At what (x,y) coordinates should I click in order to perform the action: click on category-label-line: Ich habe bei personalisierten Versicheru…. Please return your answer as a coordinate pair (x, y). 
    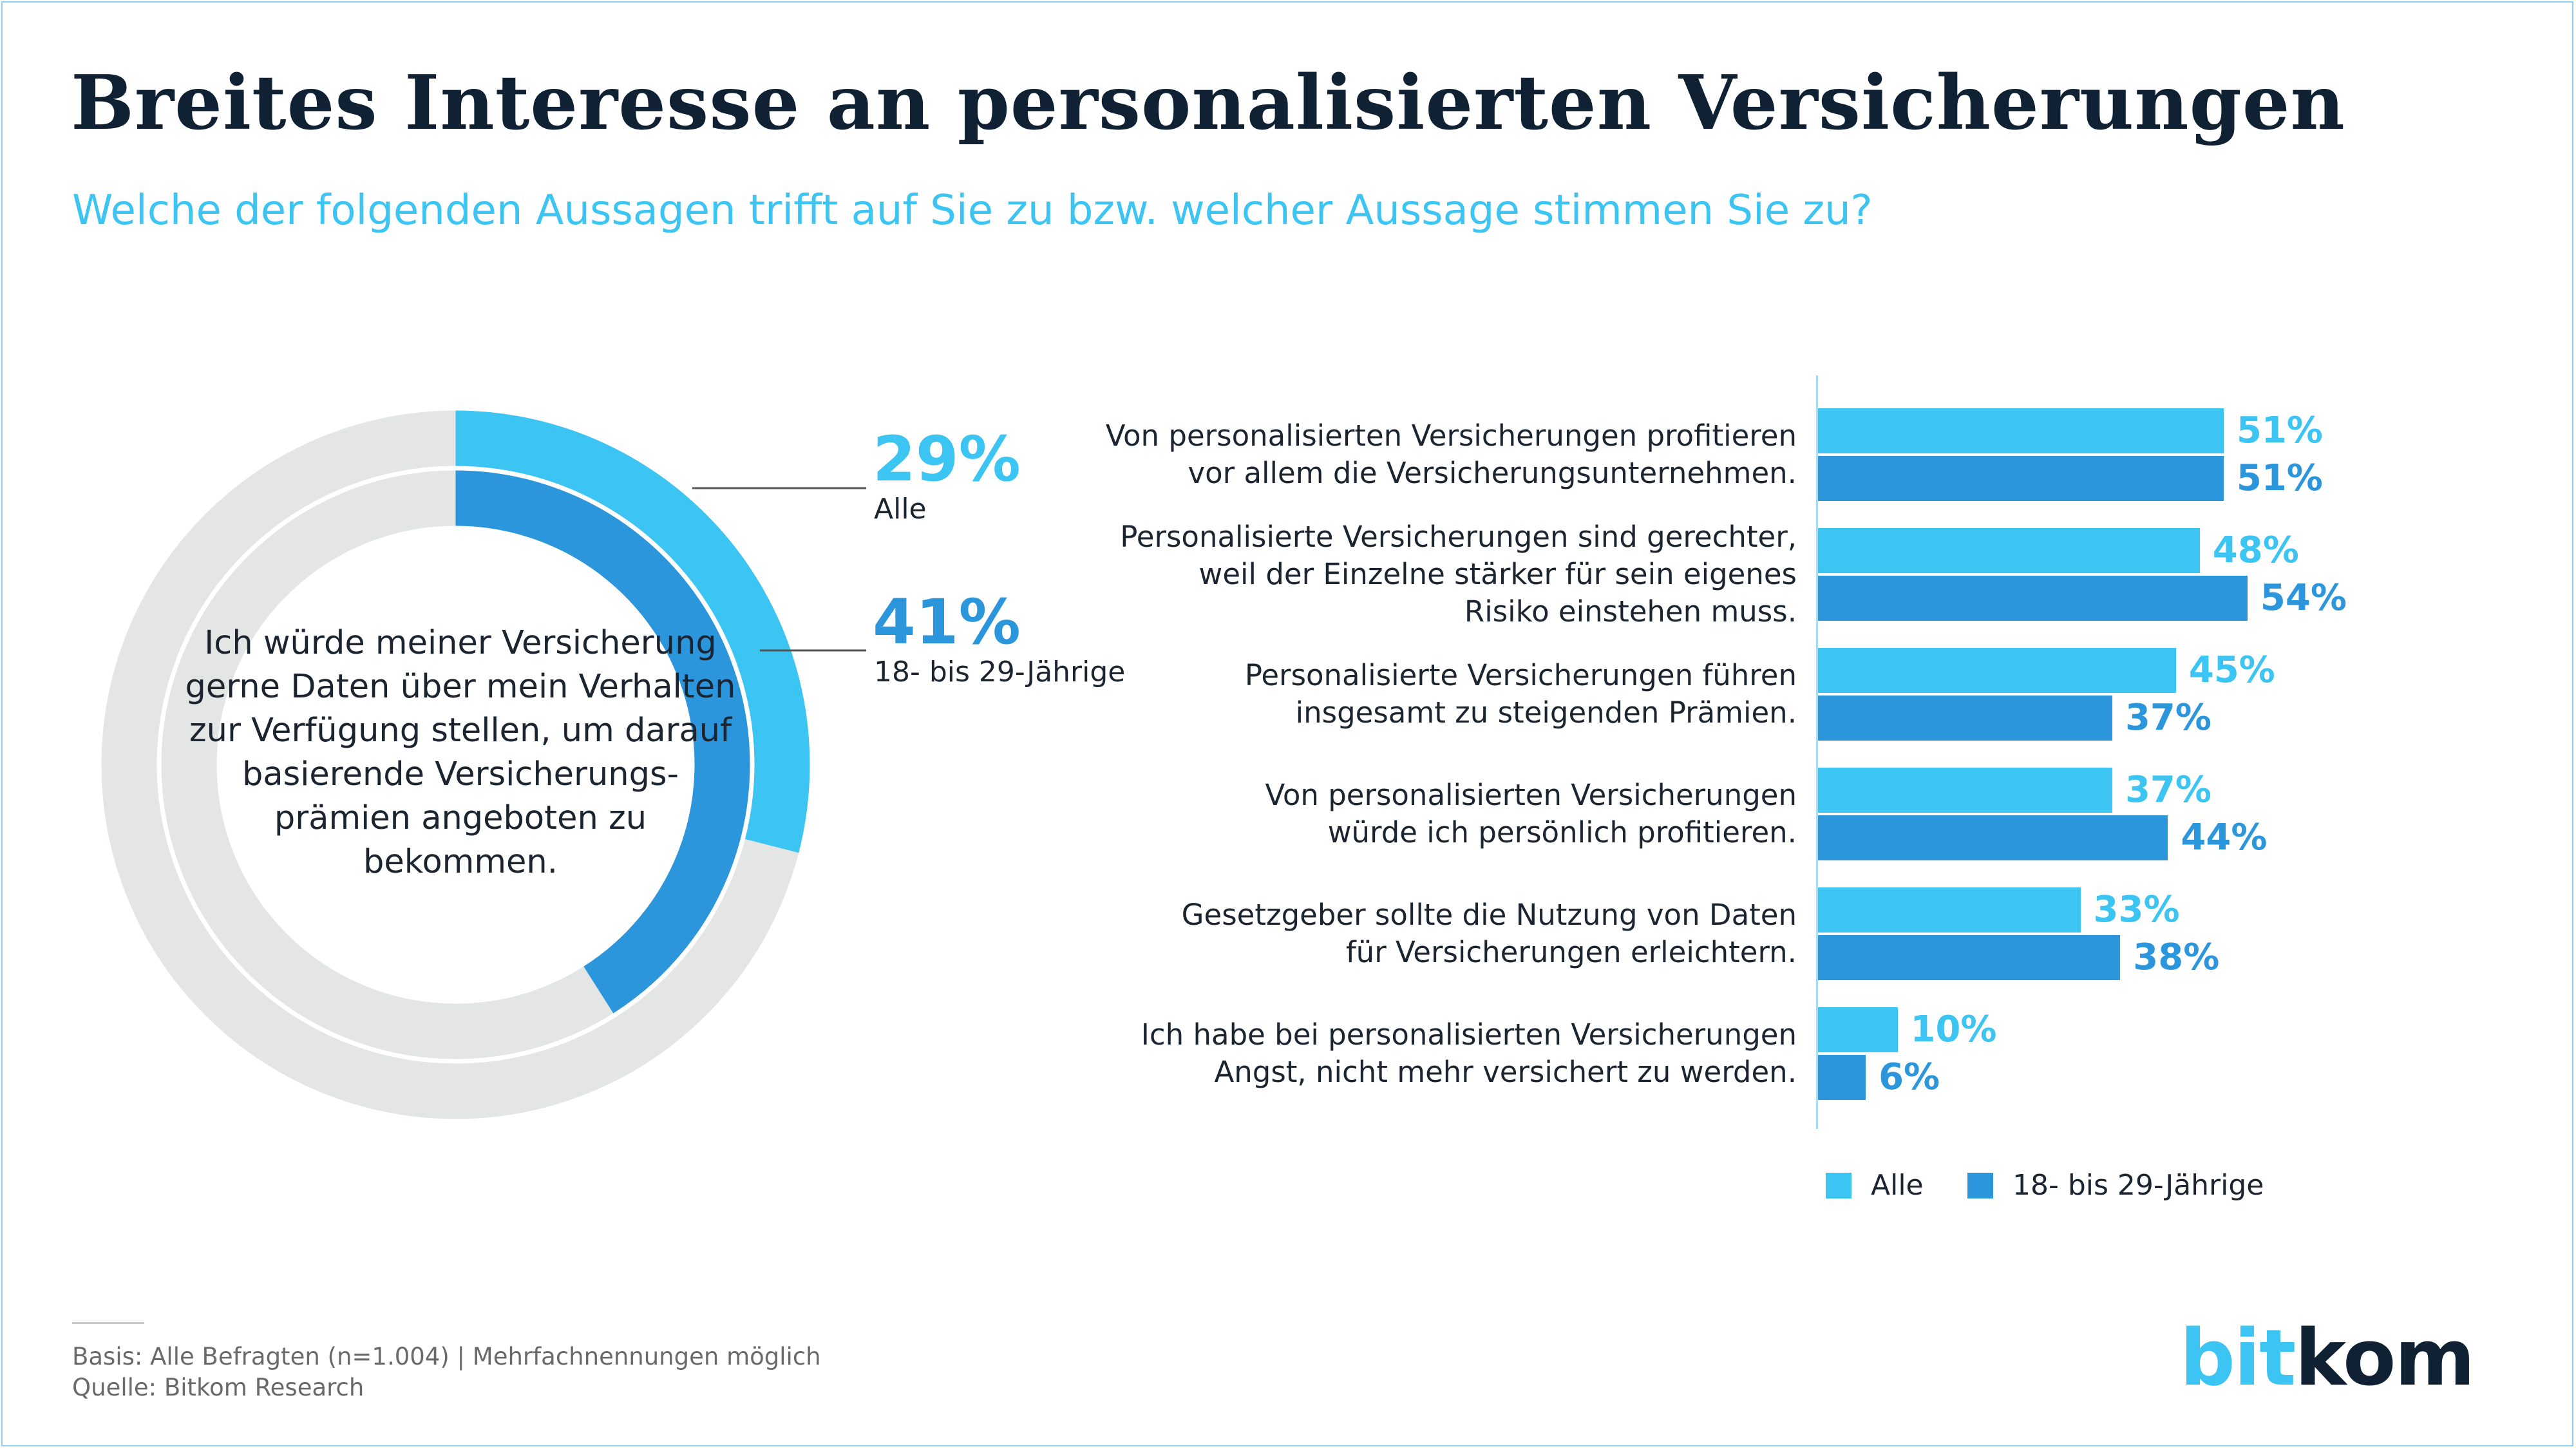
    Looking at the image, I should click on (1469, 1035).